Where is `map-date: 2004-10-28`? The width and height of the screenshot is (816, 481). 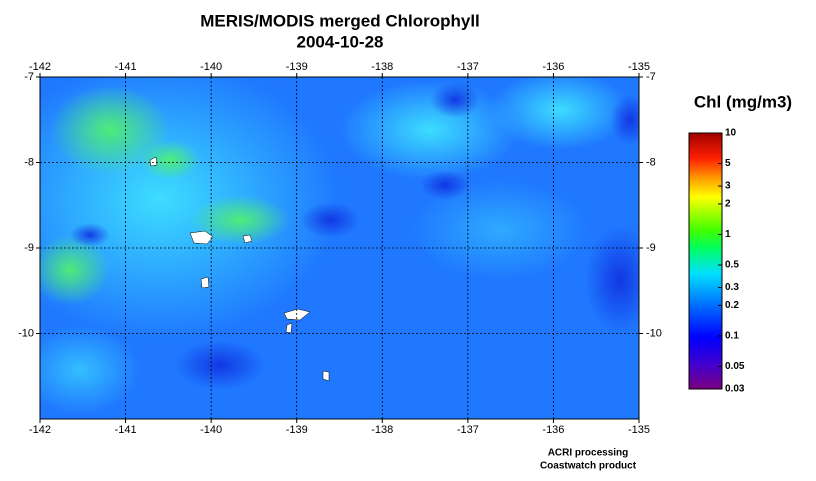
map-date: 2004-10-28 is located at coordinates (340, 41).